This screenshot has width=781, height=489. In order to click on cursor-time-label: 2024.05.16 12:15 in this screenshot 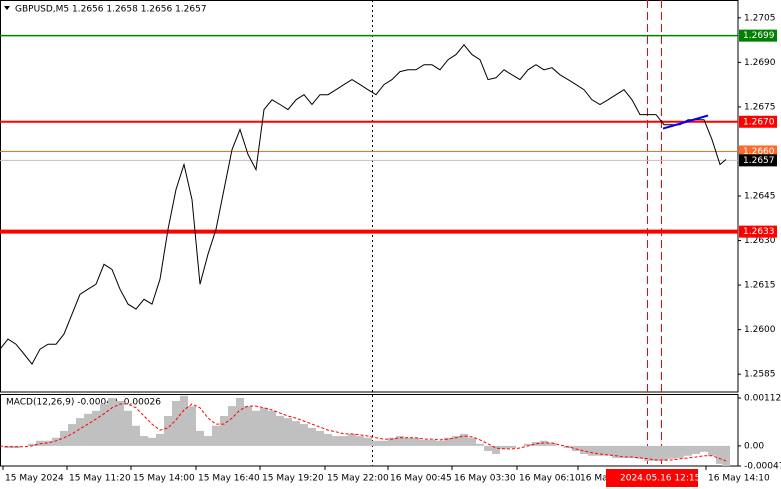, I will do `click(660, 479)`.